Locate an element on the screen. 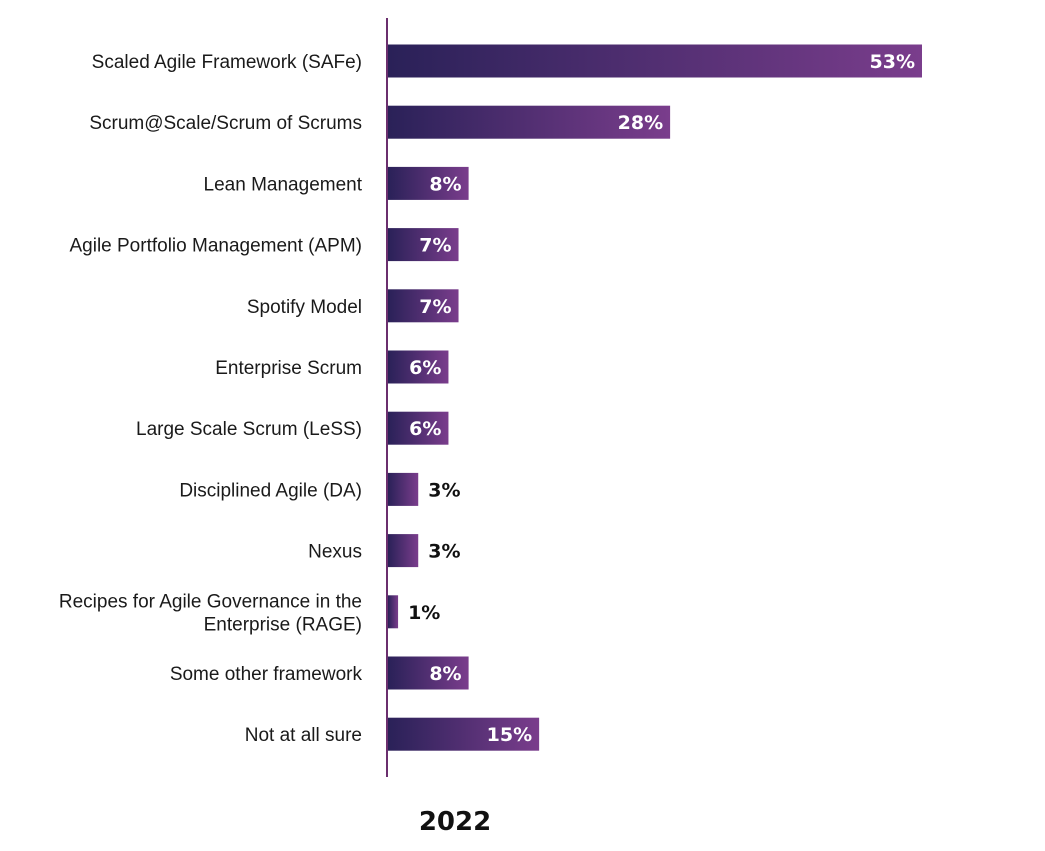 This screenshot has width=1045, height=851. category-label: Scaled Agile Framework (SAFe) is located at coordinates (227, 62).